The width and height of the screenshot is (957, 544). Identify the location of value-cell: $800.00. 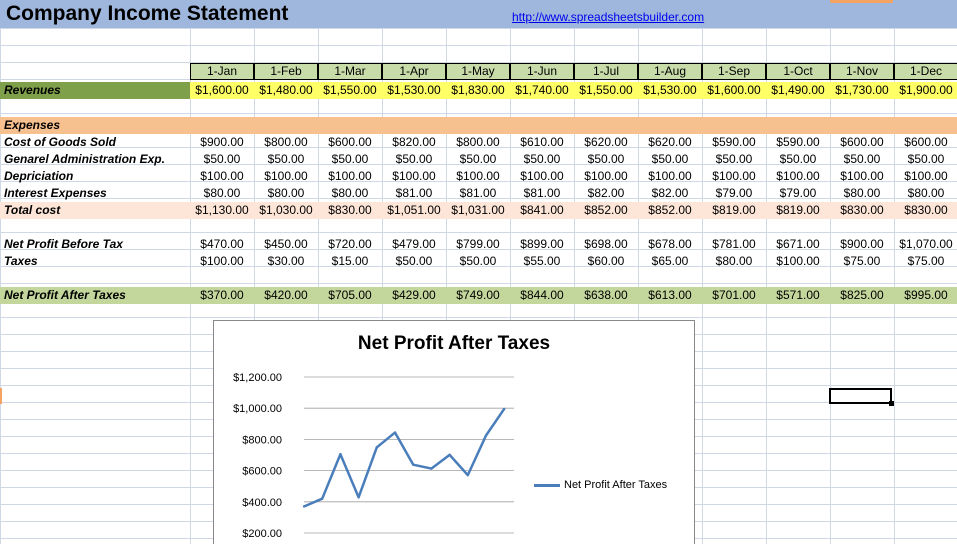
(286, 142).